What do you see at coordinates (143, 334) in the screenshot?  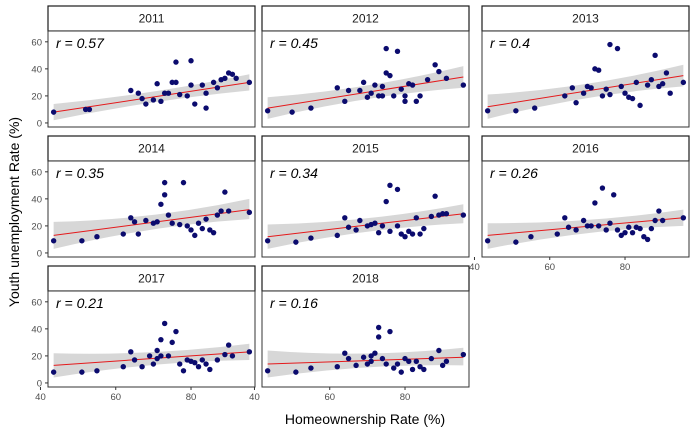 I see `panel-2017: 2017 r = 0.21 0 20 40 60 40 60 80` at bounding box center [143, 334].